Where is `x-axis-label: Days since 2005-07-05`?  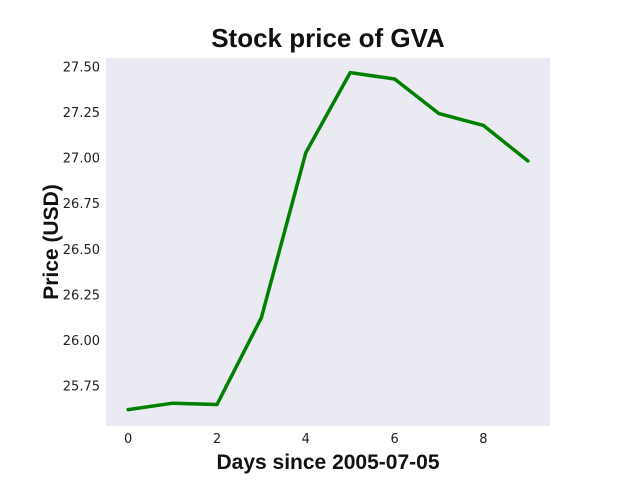
x-axis-label: Days since 2005-07-05 is located at coordinates (328, 462).